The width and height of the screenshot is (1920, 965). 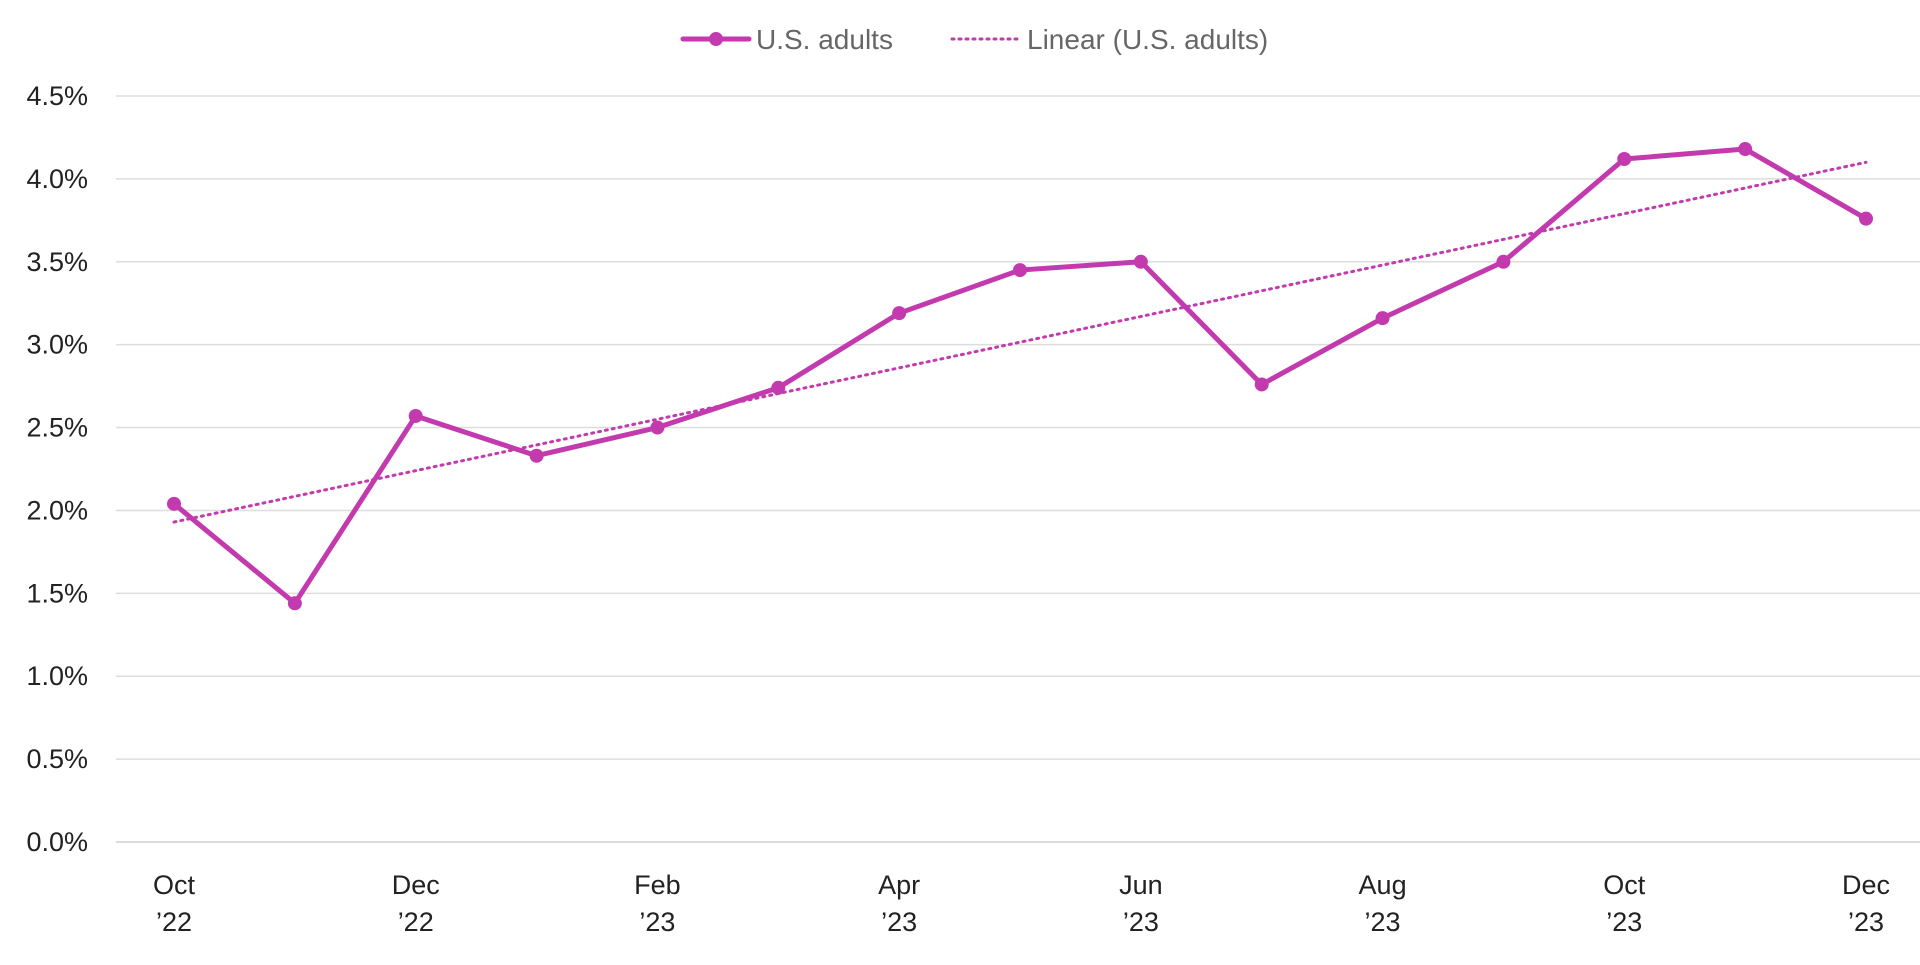 I want to click on x-tick-label-month: Feb, so click(x=657, y=885).